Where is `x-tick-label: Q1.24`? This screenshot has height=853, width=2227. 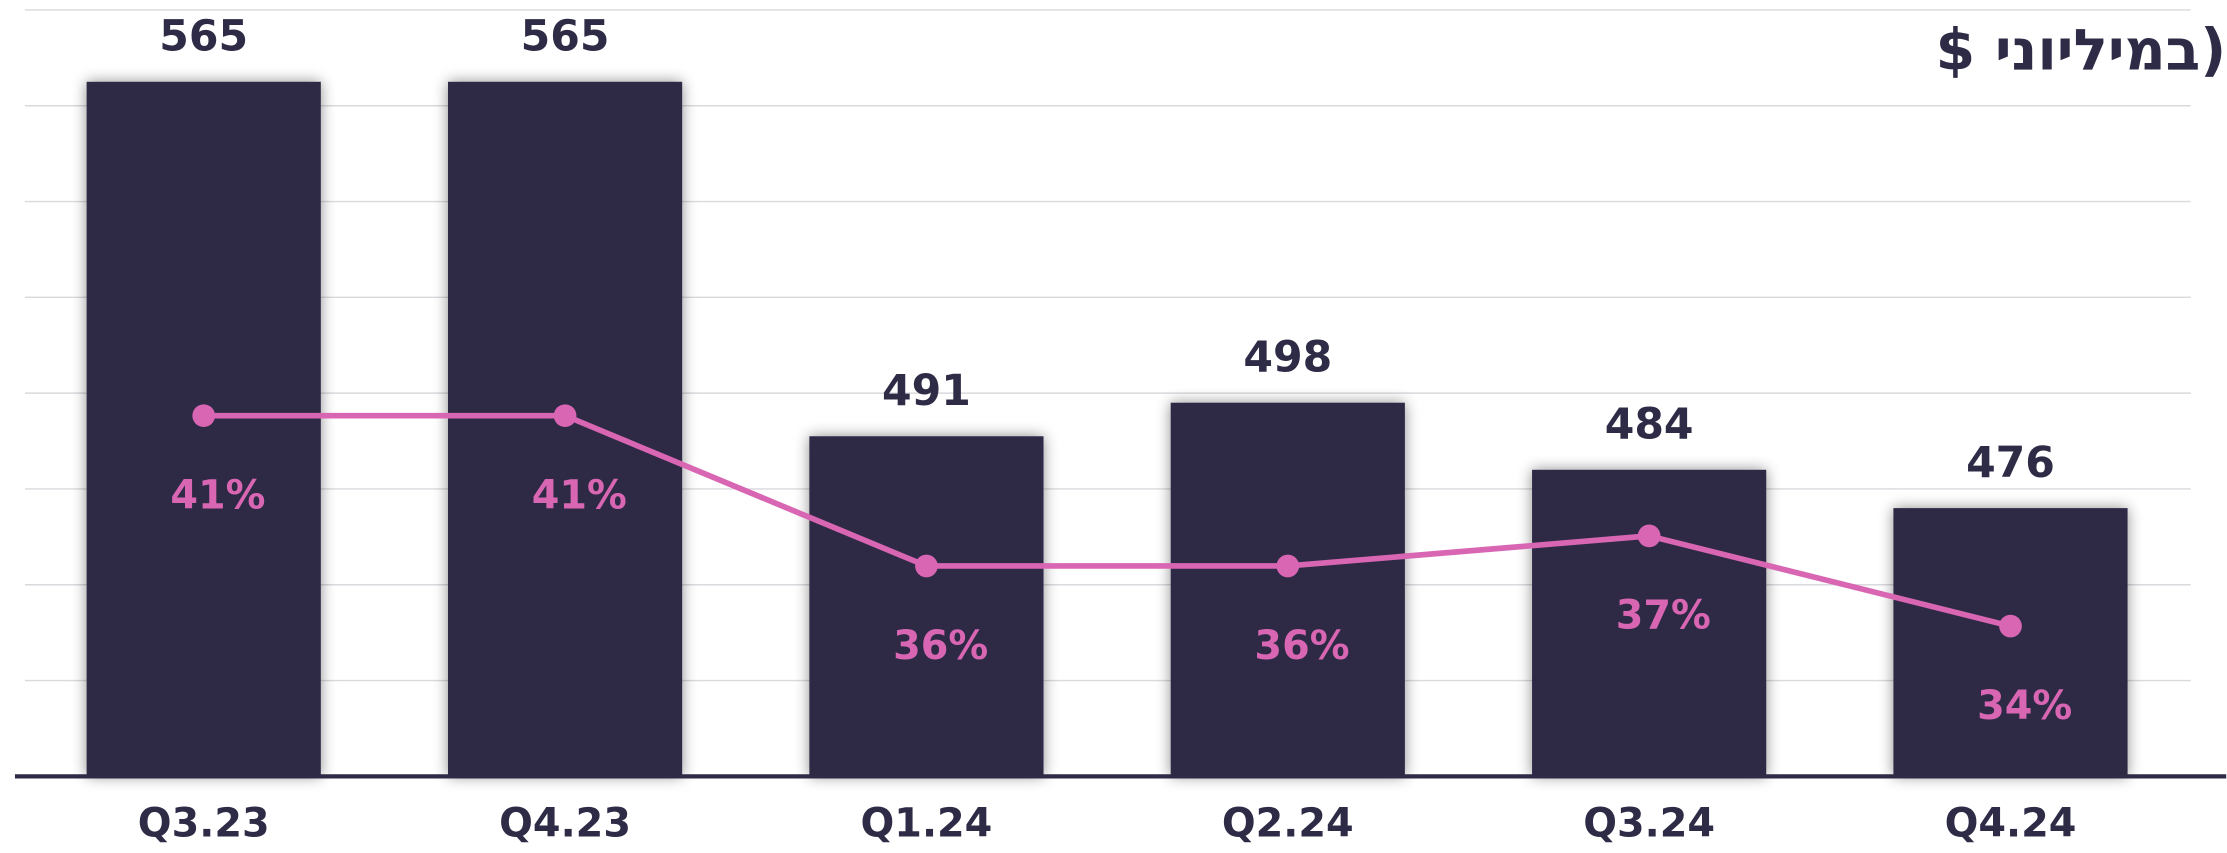 x-tick-label: Q1.24 is located at coordinates (927, 824).